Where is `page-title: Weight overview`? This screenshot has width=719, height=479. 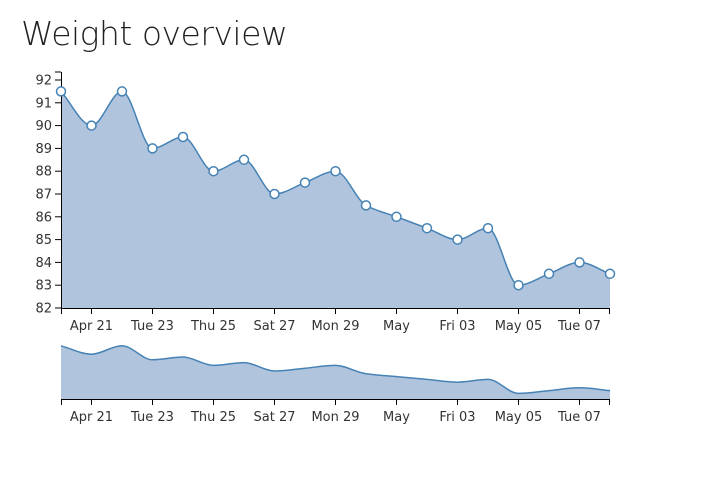
page-title: Weight overview is located at coordinates (154, 33).